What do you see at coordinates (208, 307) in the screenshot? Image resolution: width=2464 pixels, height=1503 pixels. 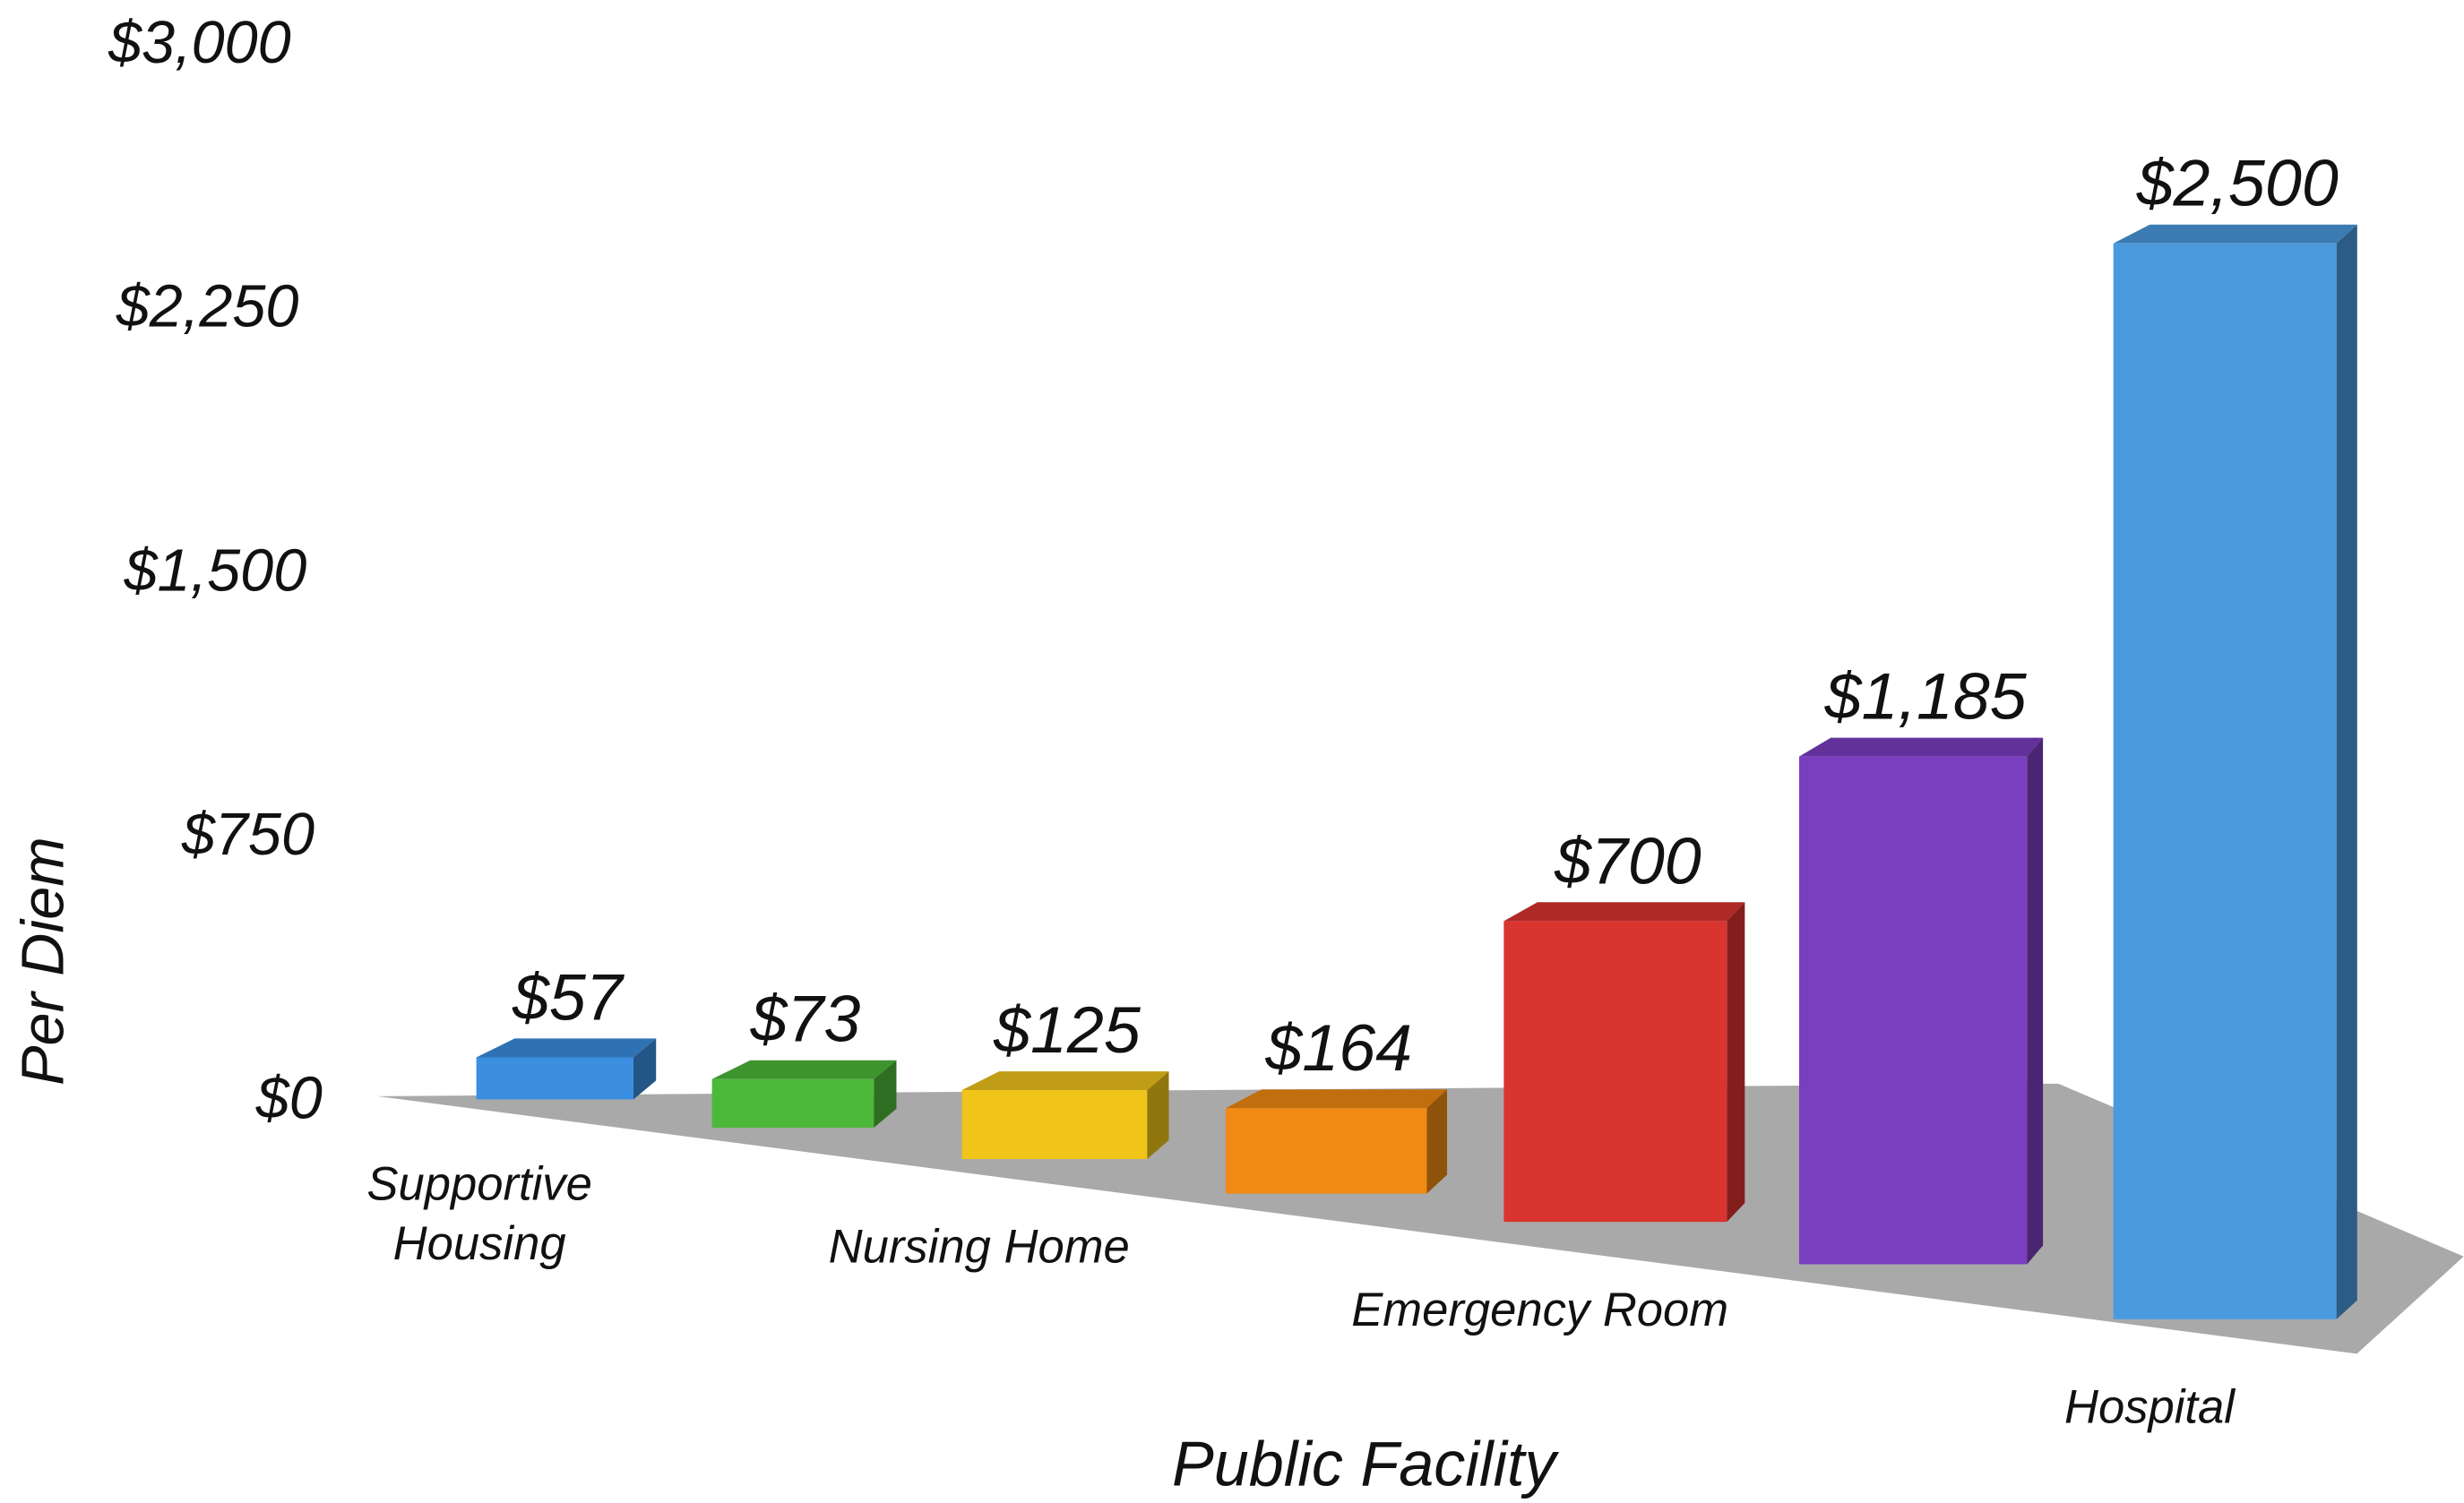 I see `y-tick-label: $2,250` at bounding box center [208, 307].